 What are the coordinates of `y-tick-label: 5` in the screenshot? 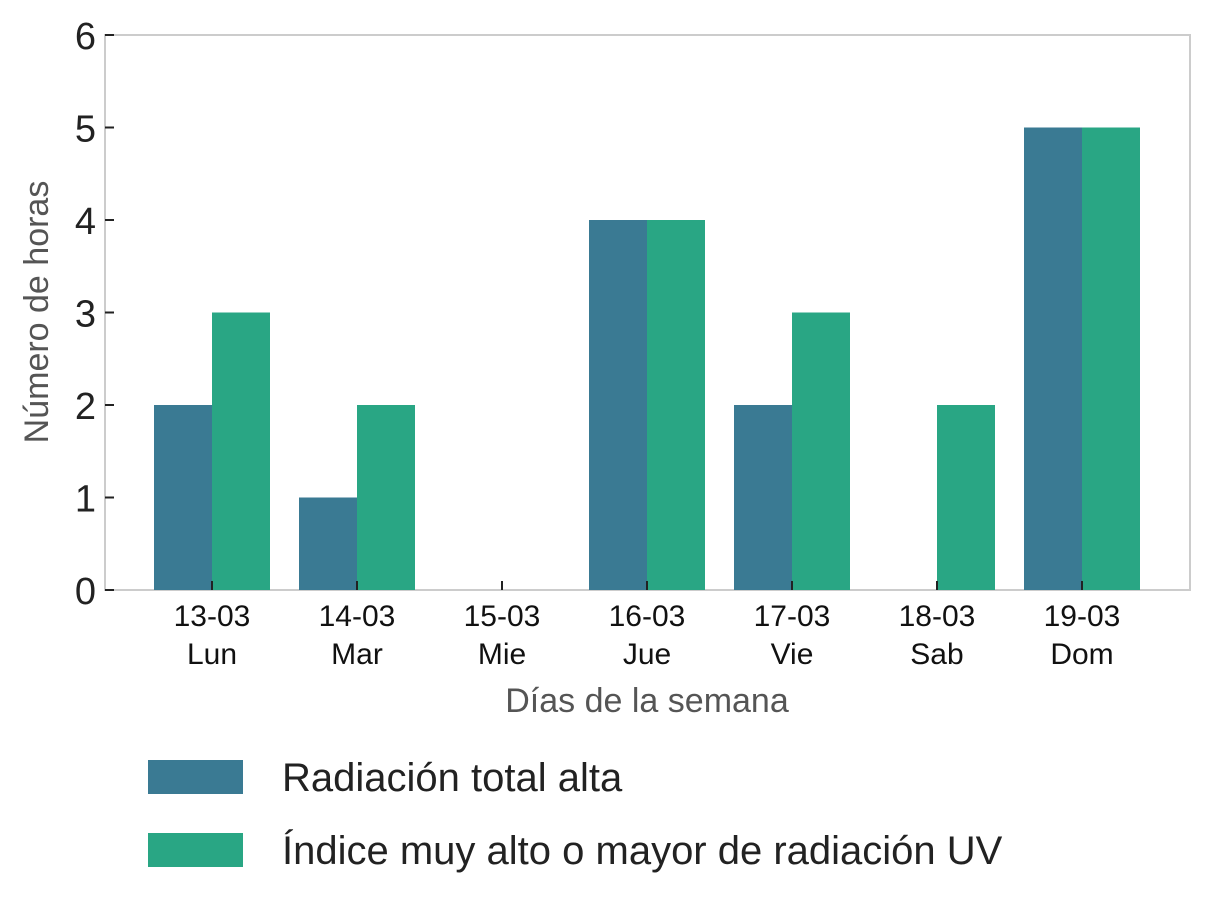 It's located at (85, 130).